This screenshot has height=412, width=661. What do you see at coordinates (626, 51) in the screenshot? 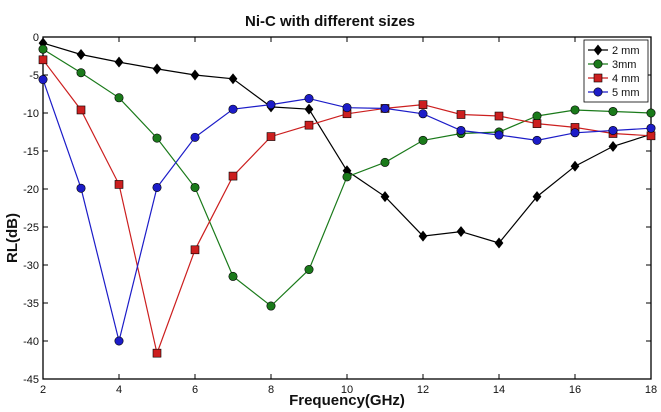
I see `legend-label-2mm: 2 mm` at bounding box center [626, 51].